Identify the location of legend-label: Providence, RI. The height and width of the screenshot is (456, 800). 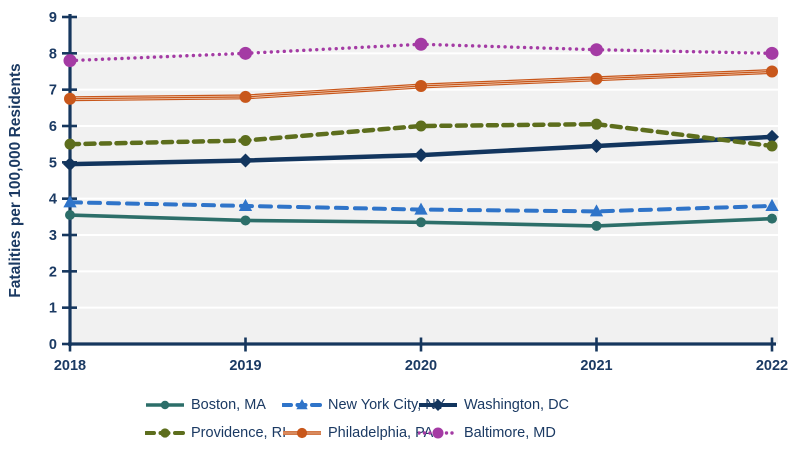
(239, 433).